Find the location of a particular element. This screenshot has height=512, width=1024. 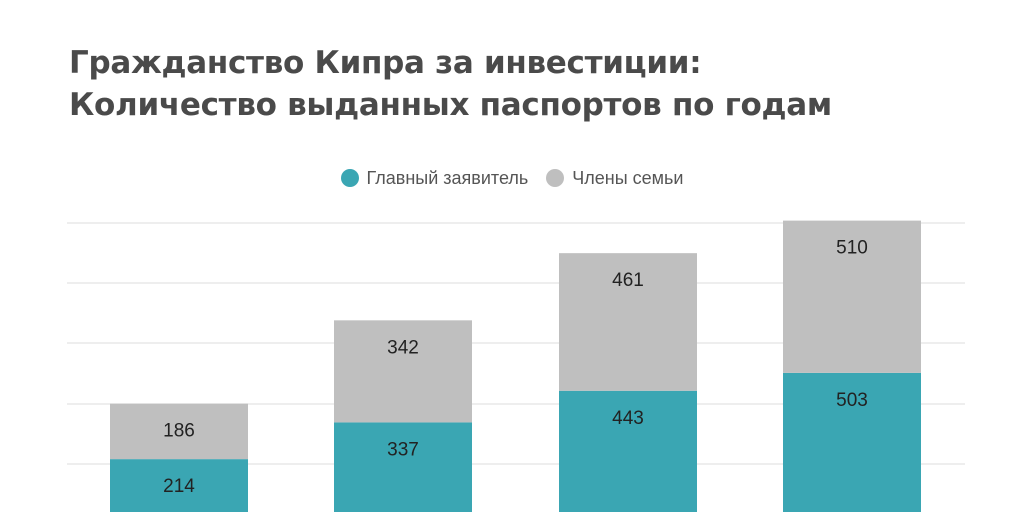

chart-title-line-1: Гражданство Кипра за инвестиции: is located at coordinates (385, 63).